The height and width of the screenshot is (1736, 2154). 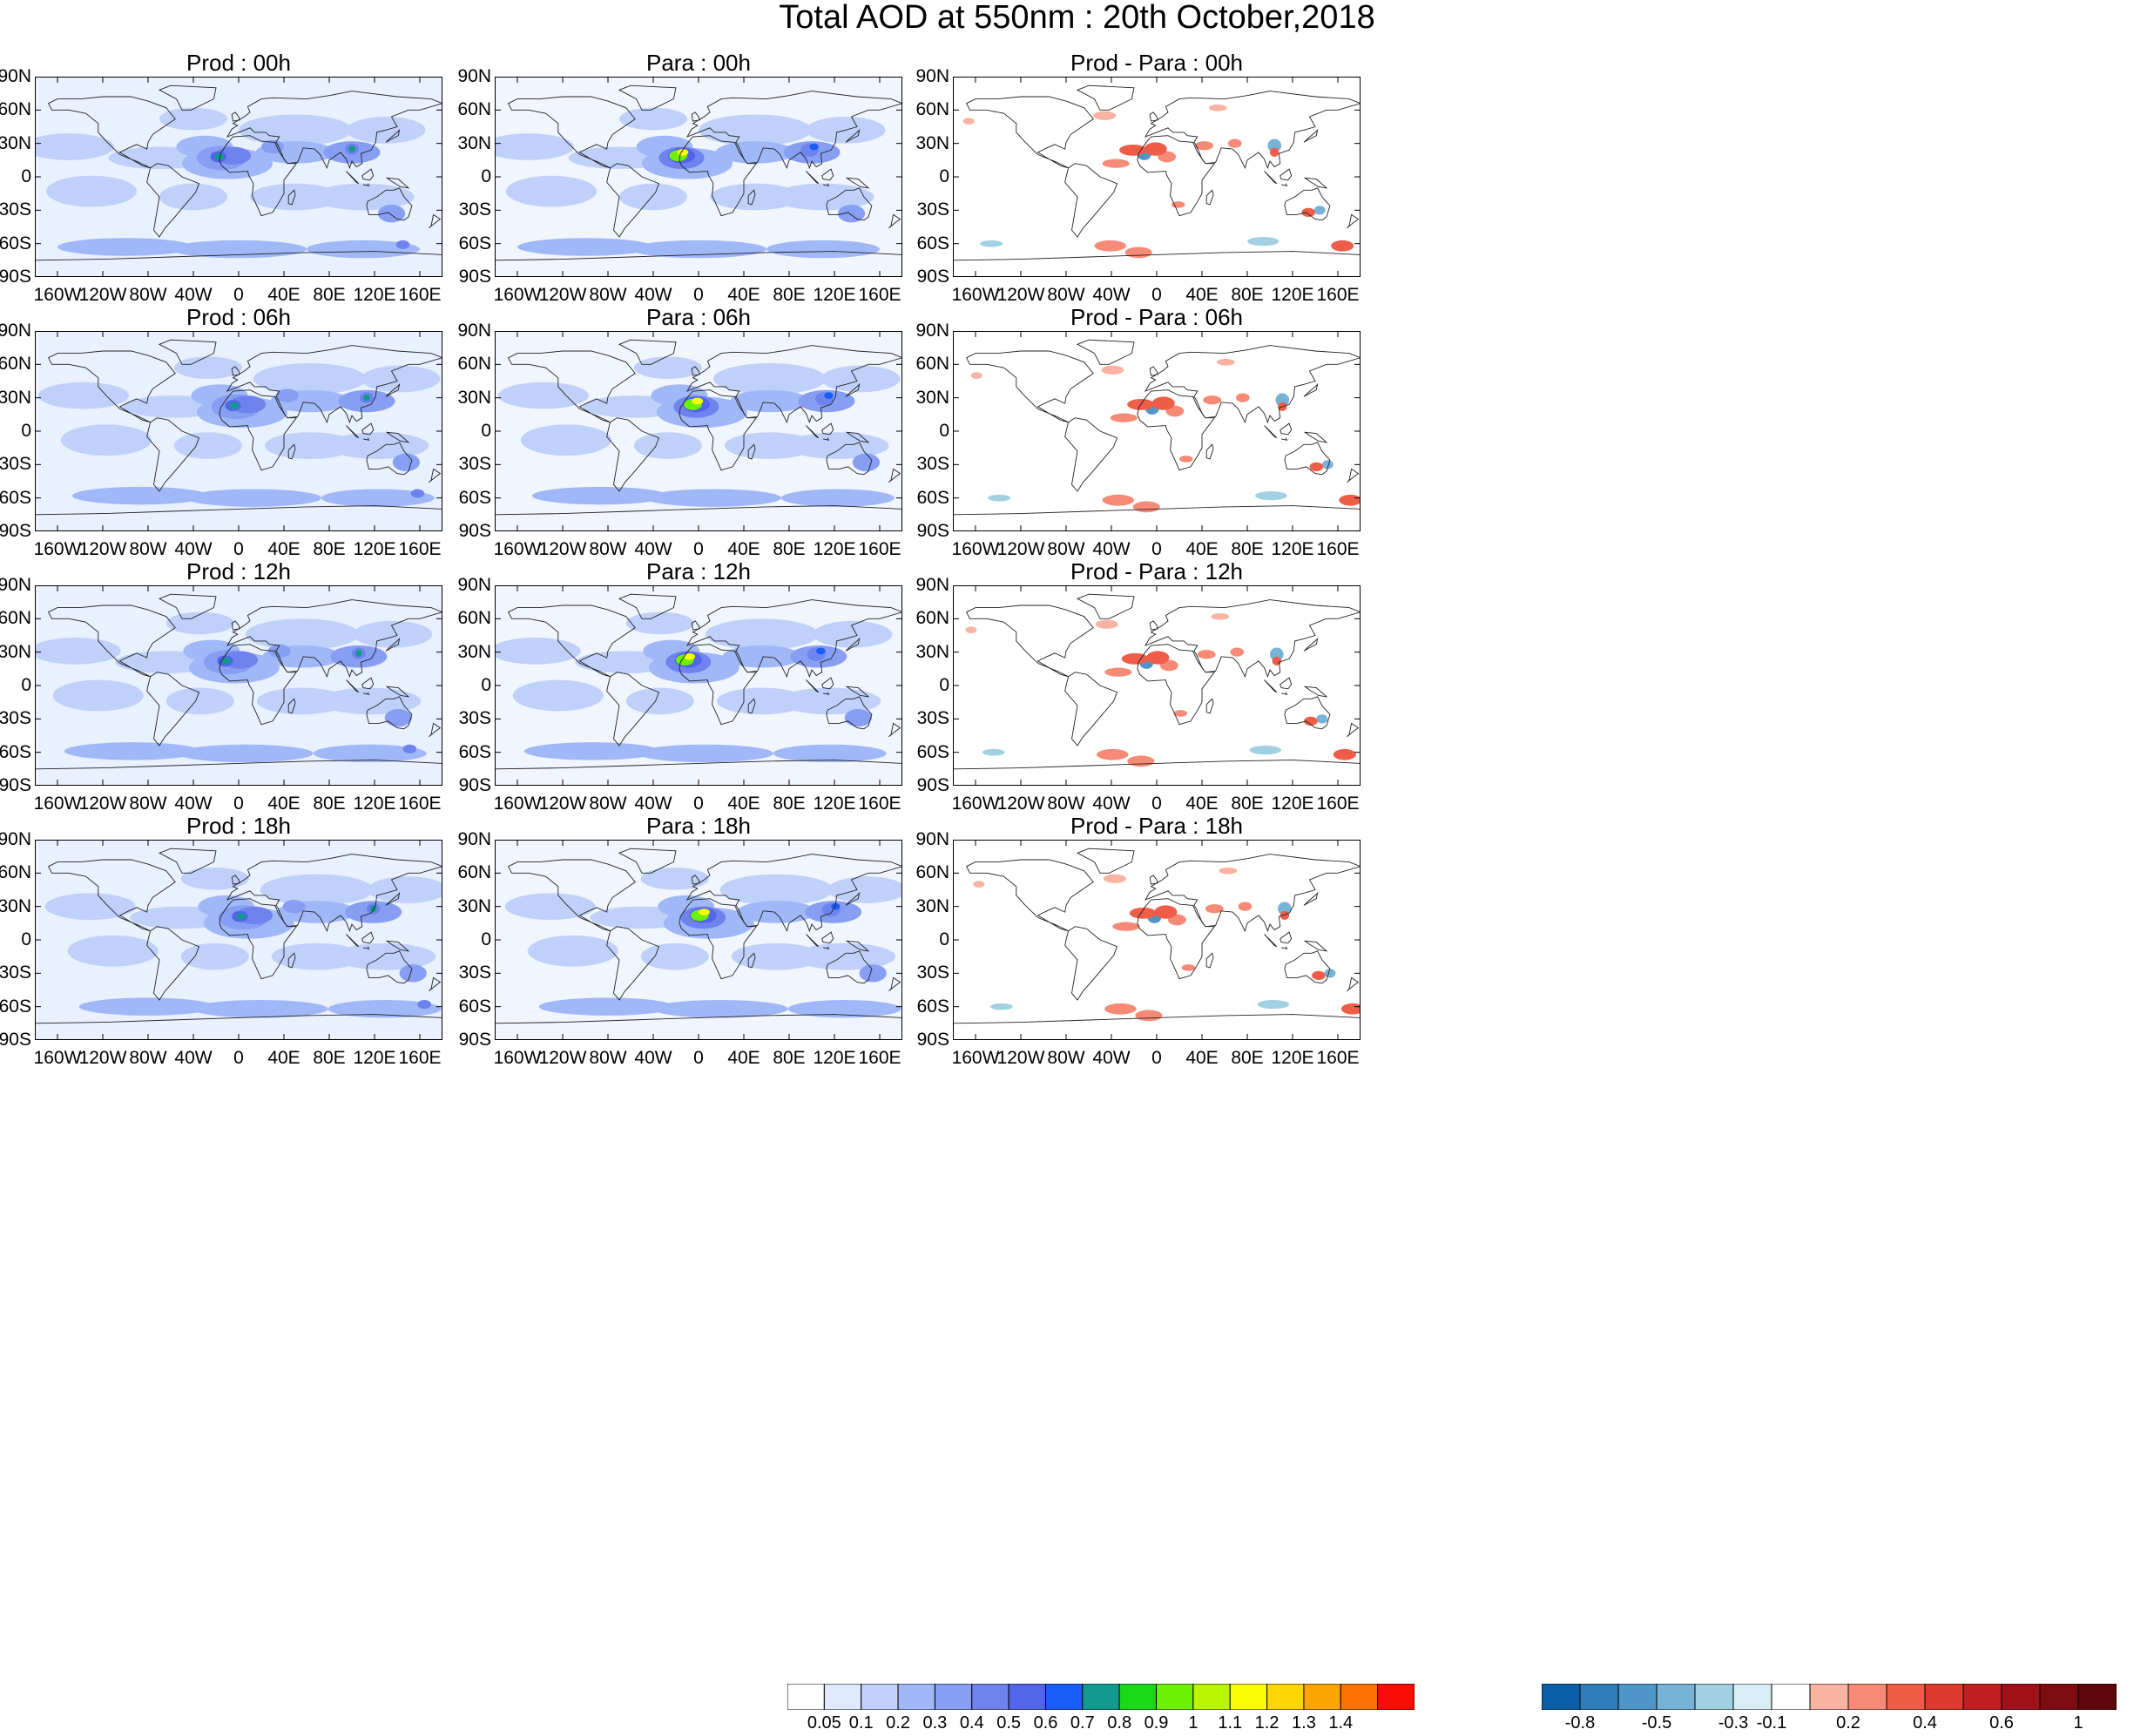 I want to click on panel-title: Para : 18h, so click(x=698, y=826).